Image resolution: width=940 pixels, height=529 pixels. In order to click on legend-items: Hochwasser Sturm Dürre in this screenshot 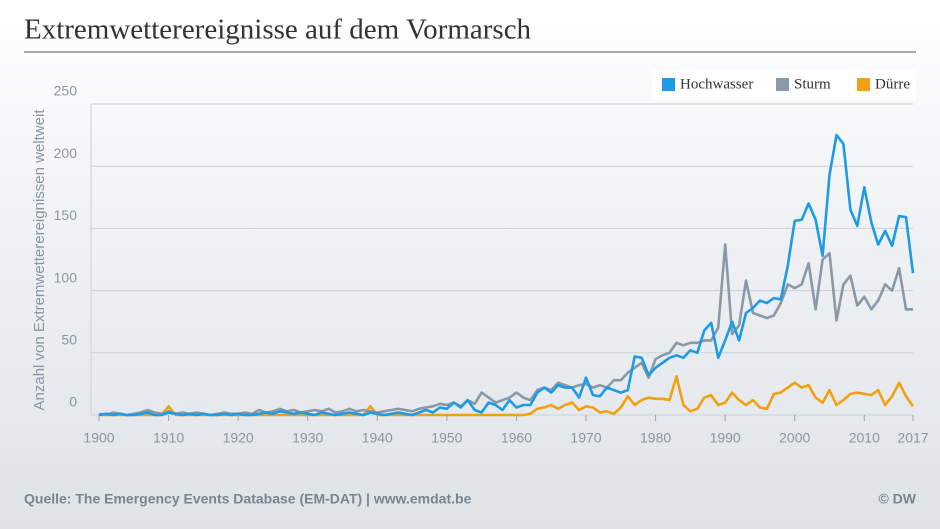, I will do `click(786, 84)`.